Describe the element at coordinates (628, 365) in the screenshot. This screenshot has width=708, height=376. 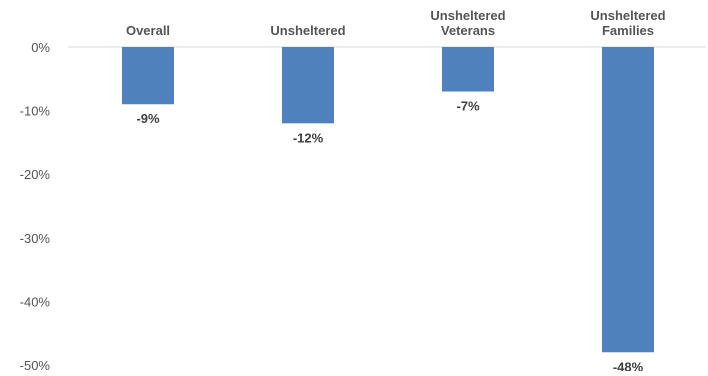
I see `data-label: -48%` at that location.